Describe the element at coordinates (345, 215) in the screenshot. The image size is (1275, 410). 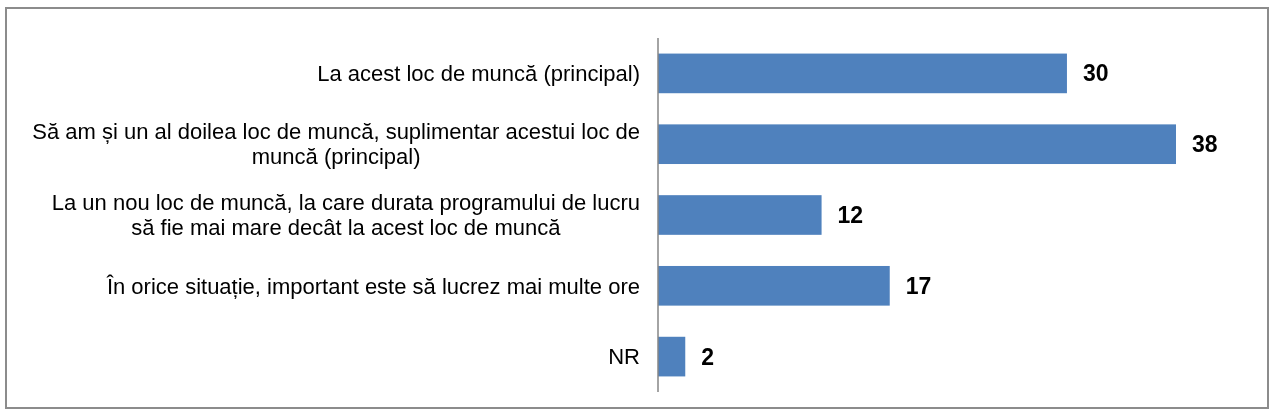
I see `y-tick-label: La un nou loc de muncă, la care durata programului de lucru să fie mai mare decât la acest loc de muncă` at that location.